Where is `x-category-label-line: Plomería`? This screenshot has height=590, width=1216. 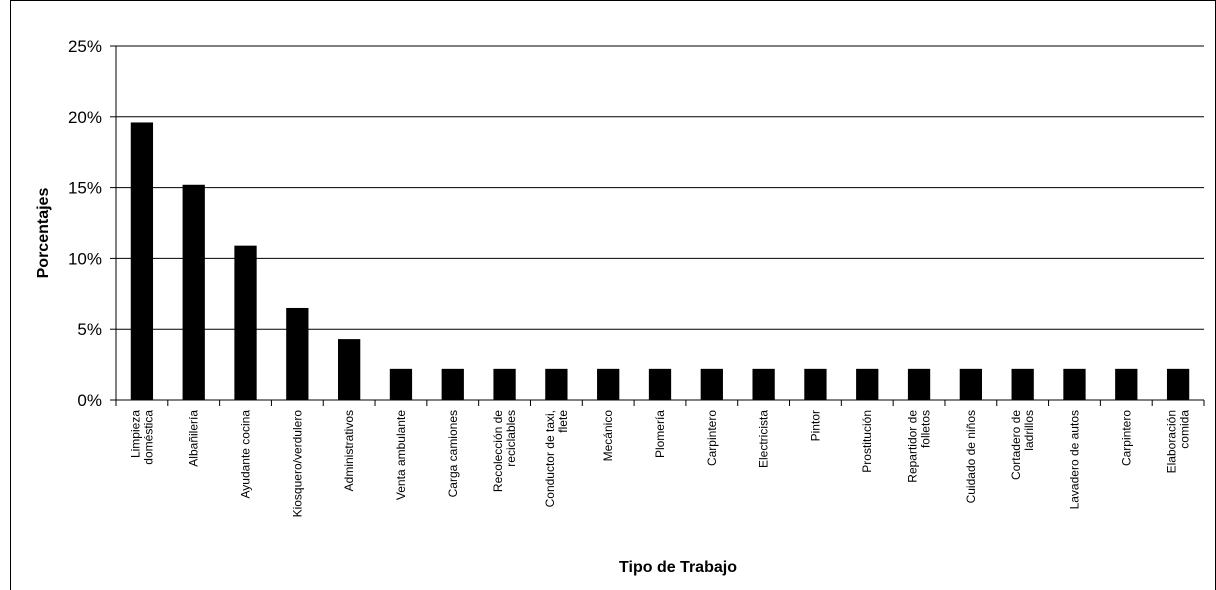
x-category-label-line: Plomería is located at coordinates (660, 434).